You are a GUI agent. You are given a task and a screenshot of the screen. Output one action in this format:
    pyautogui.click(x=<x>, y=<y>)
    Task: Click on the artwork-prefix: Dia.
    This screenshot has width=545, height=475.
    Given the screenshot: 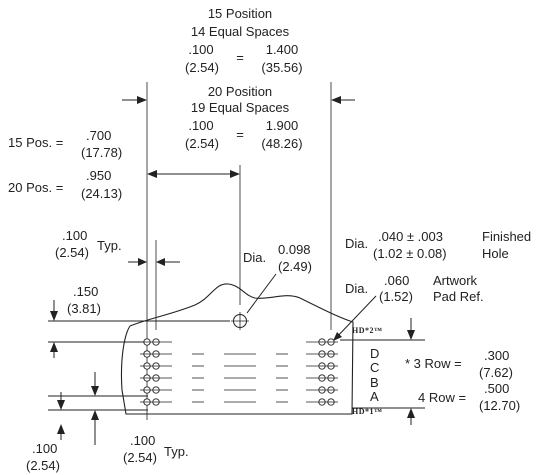 What is the action you would take?
    pyautogui.click(x=356, y=288)
    